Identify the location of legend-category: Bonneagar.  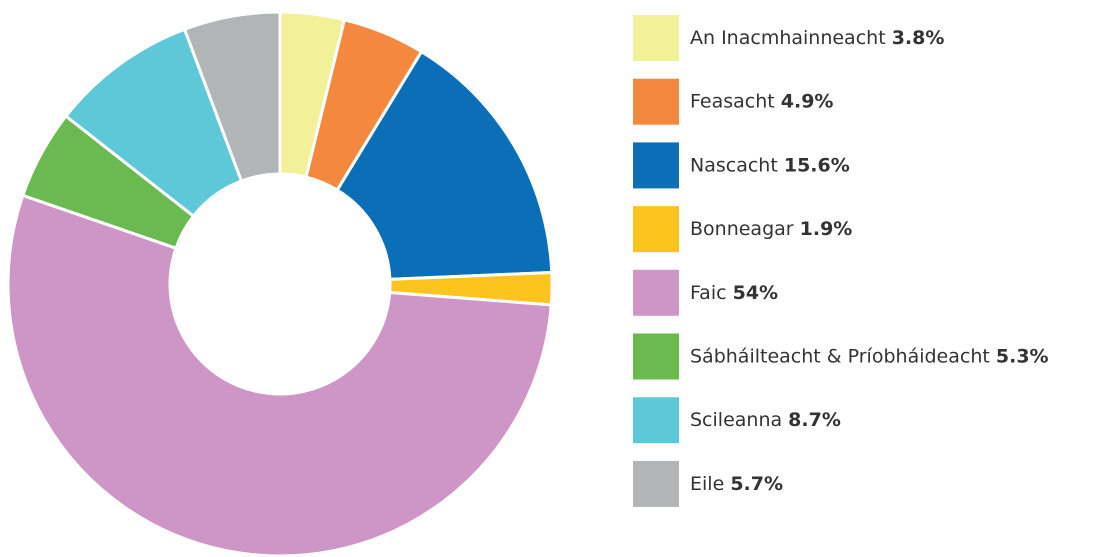
(742, 229).